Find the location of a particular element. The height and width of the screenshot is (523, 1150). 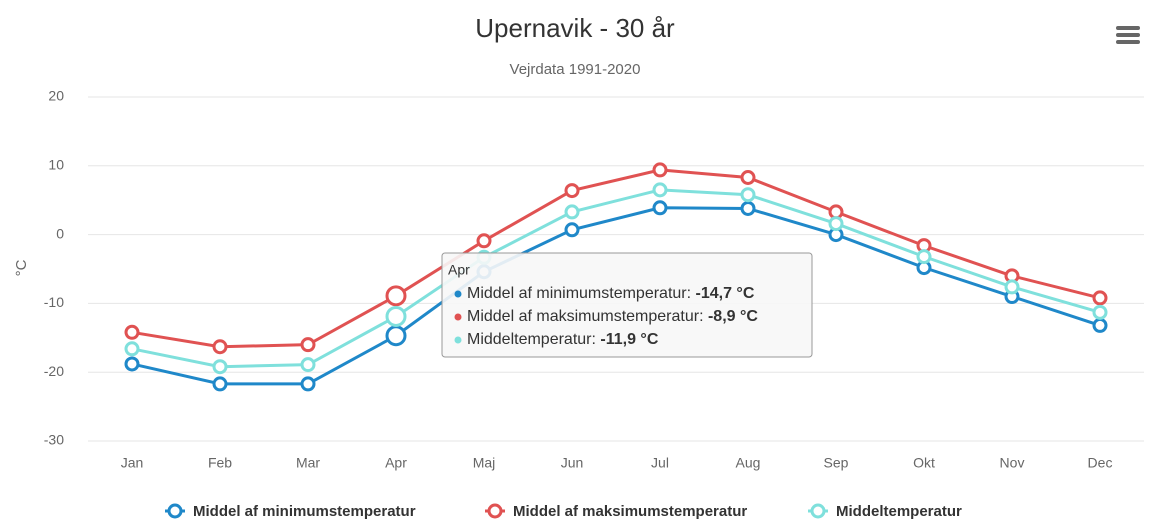

tooltip-name: Middel af maksimumstemperatur is located at coordinates (583, 316).